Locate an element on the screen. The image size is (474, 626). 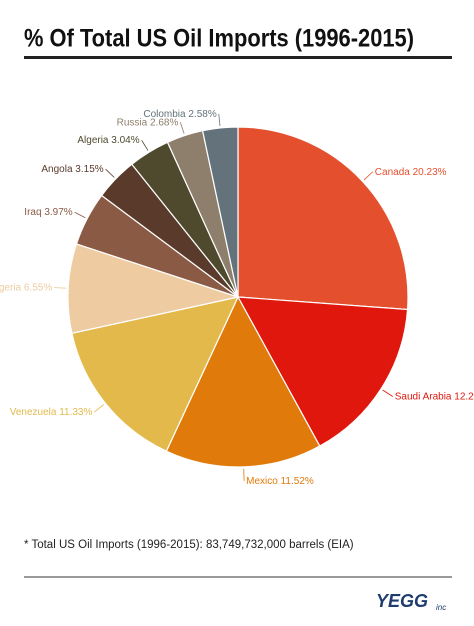
slice-label-name: Canada is located at coordinates (392, 171).